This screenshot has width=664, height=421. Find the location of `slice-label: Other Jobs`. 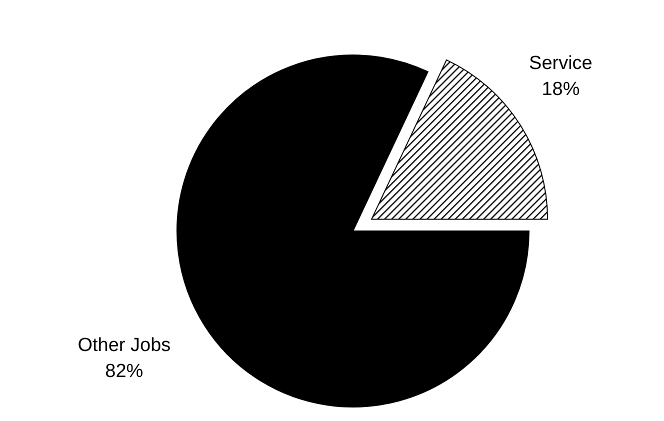

slice-label: Other Jobs is located at coordinates (124, 345).